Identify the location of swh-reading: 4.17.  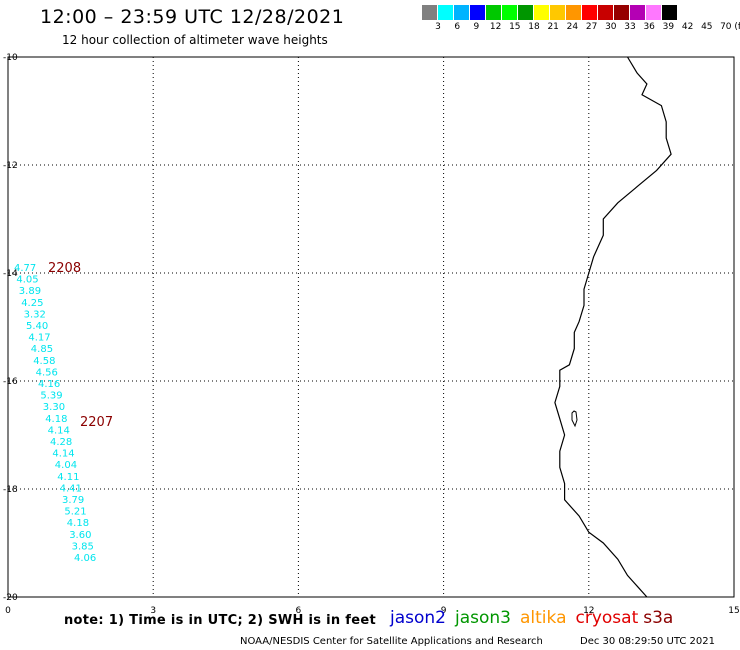
(39, 338).